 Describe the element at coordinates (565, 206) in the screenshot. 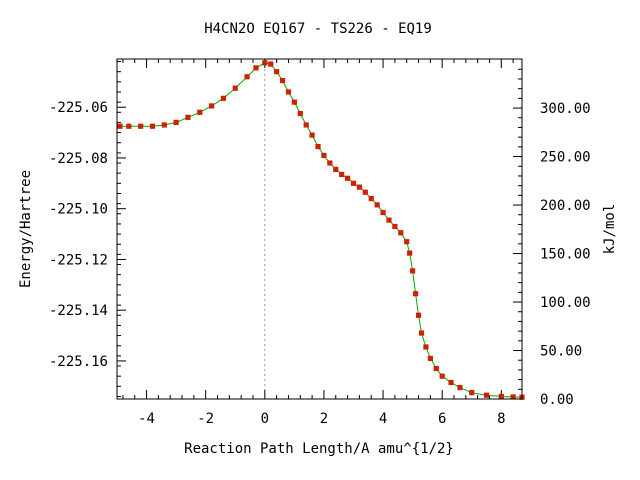

I see `y2-tick-label: 200.00` at that location.